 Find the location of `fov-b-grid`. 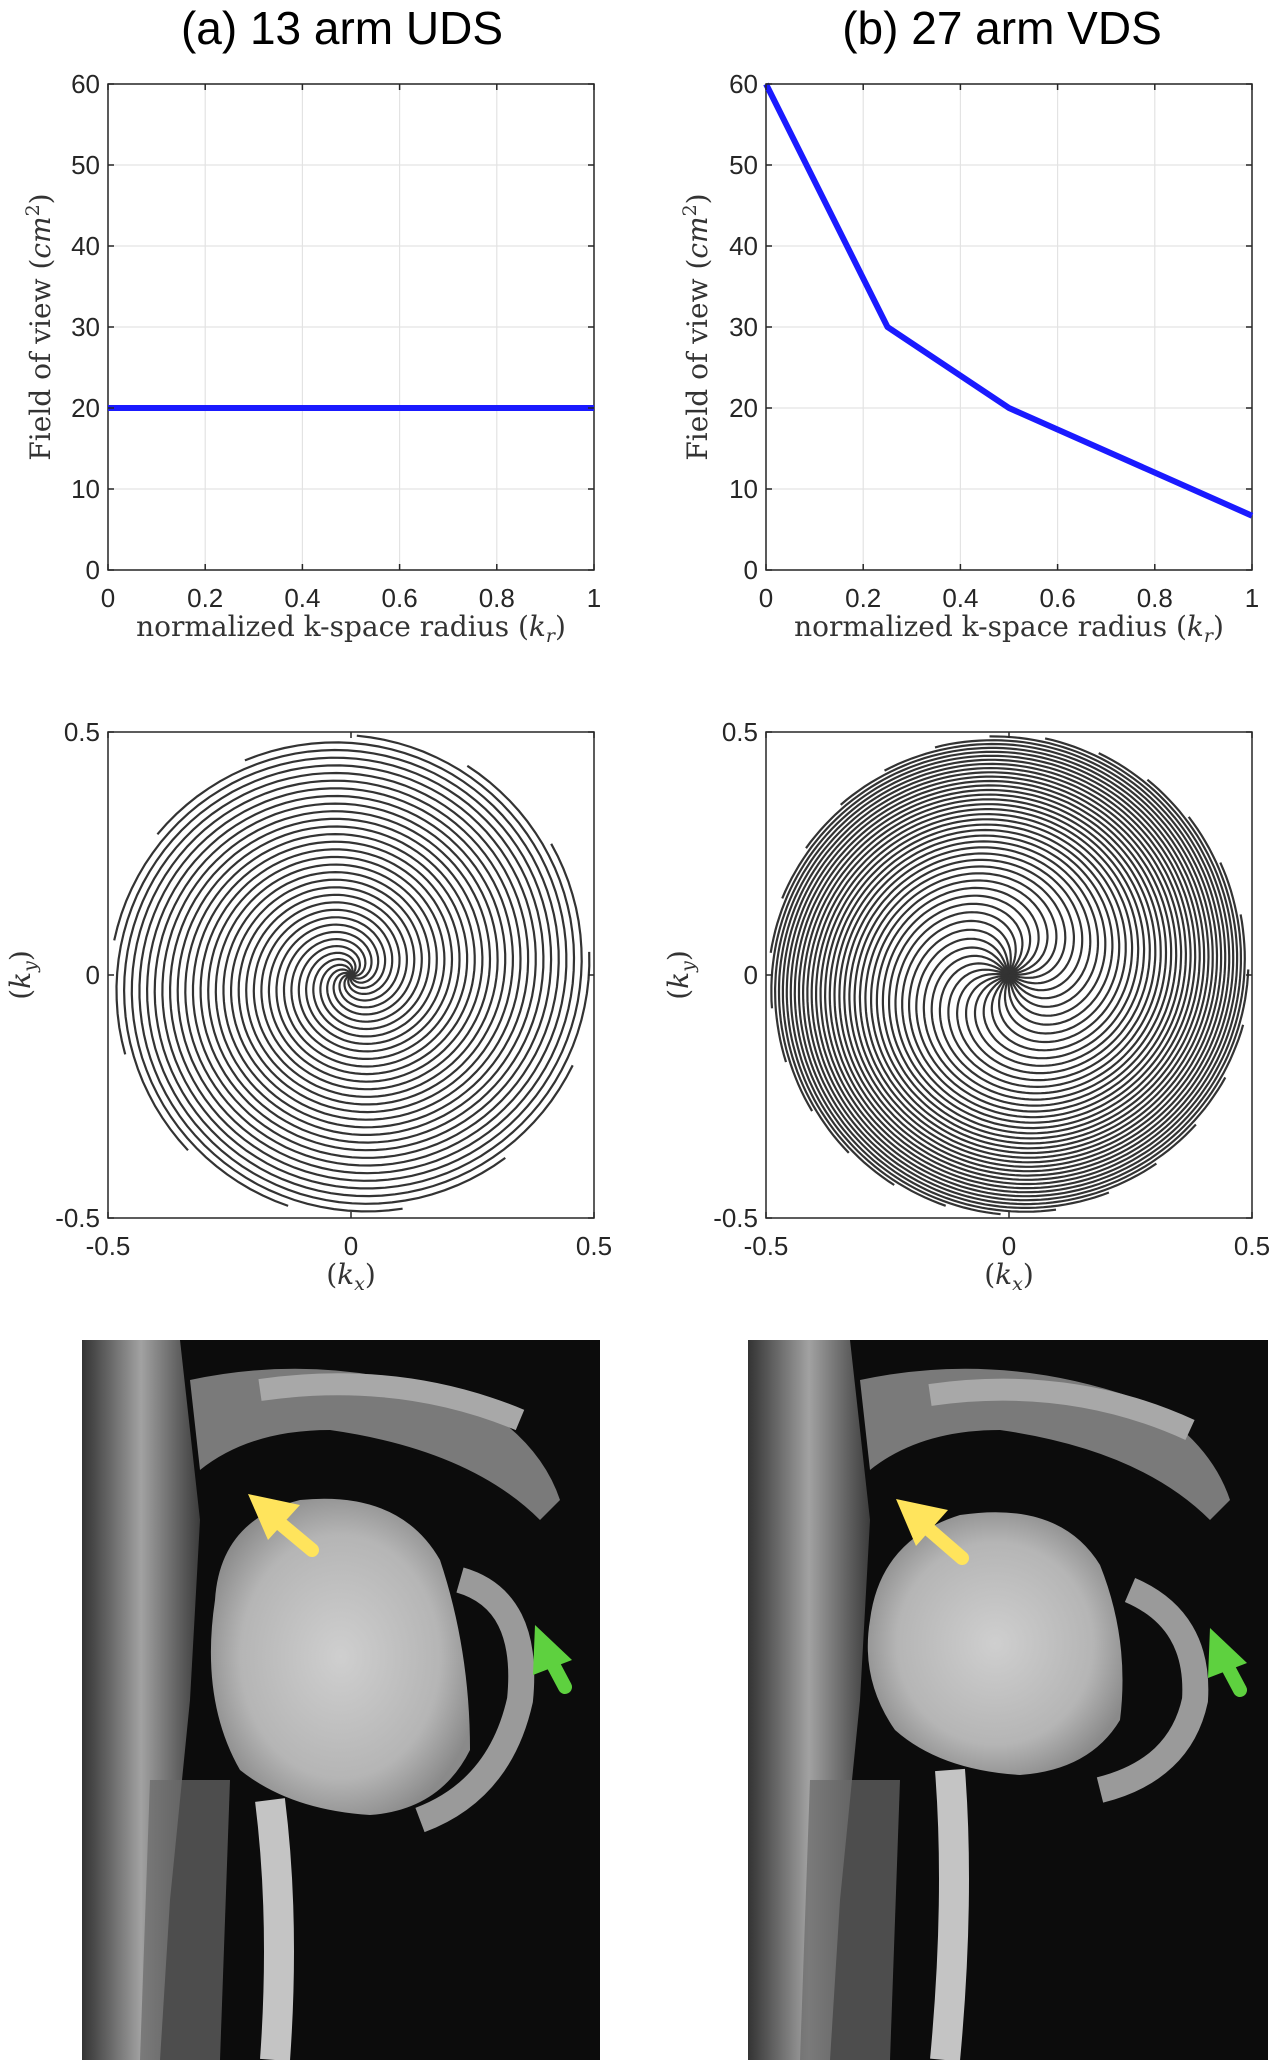

fov-b-grid is located at coordinates (1009, 327).